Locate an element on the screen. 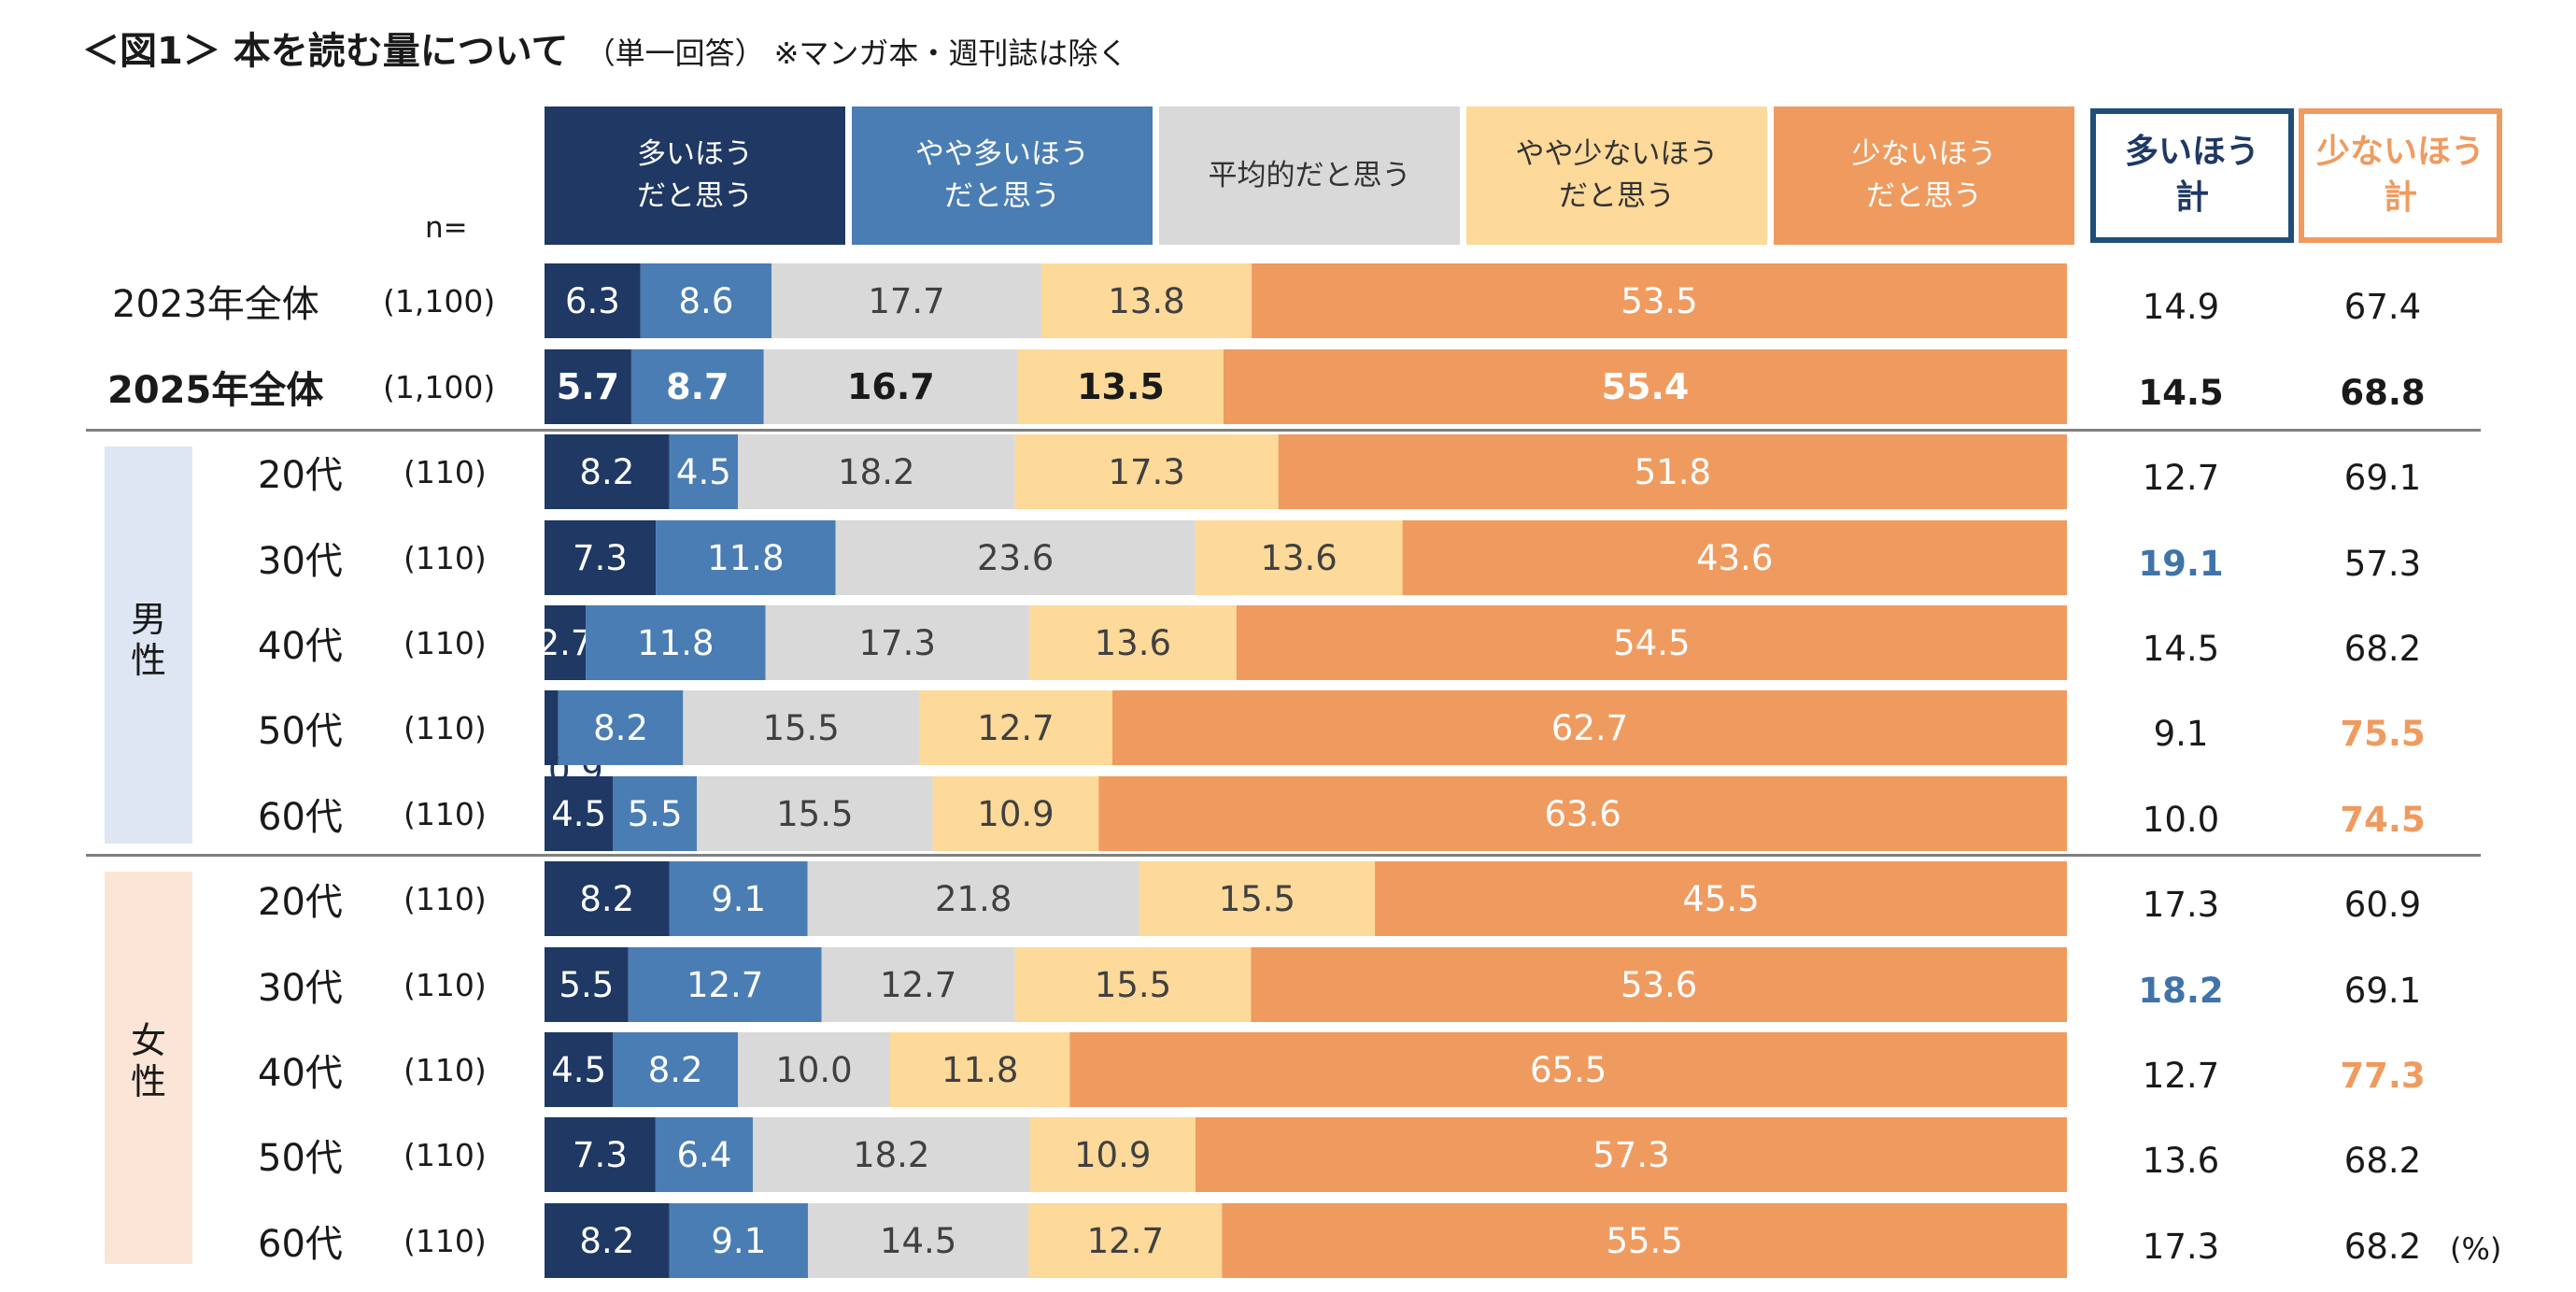 This screenshot has width=2576, height=1292. bar-value-label: 17.3 is located at coordinates (897, 643).